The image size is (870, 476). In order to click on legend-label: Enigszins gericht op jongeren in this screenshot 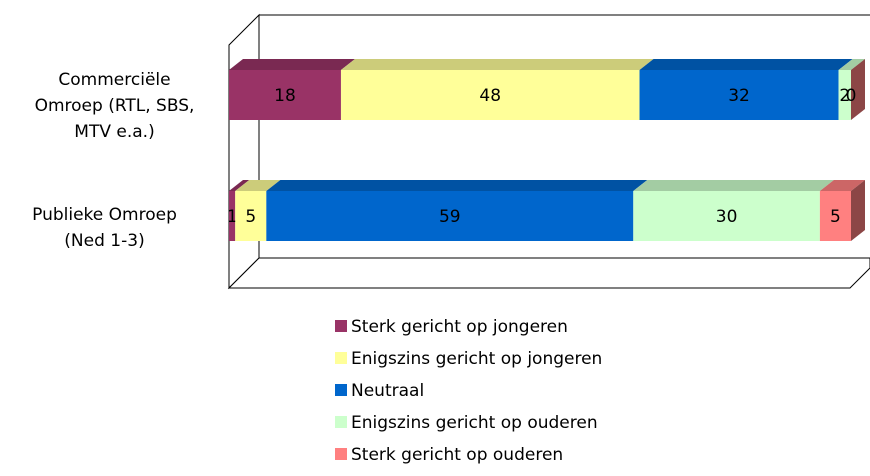, I will do `click(476, 359)`.